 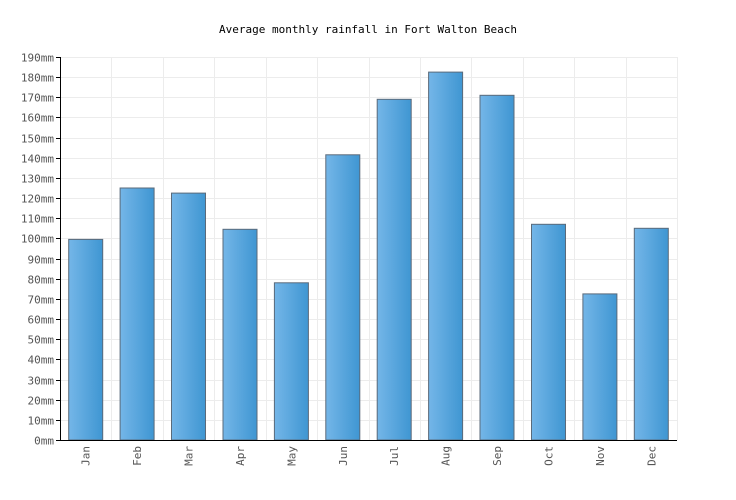 What do you see at coordinates (41, 421) in the screenshot?
I see `y-tick-label: 10mm` at bounding box center [41, 421].